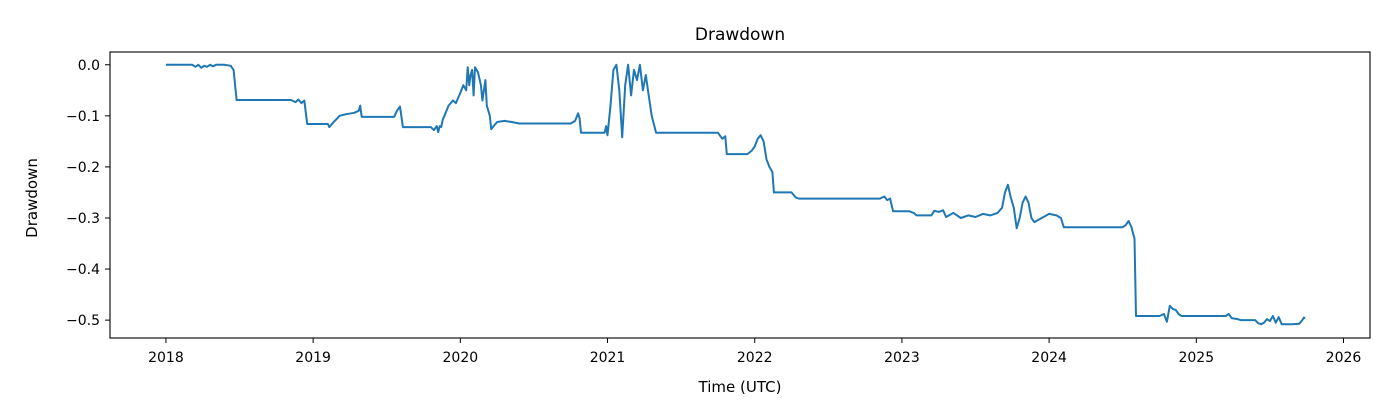  What do you see at coordinates (83, 321) in the screenshot?
I see `y-tick-label: −0.5` at bounding box center [83, 321].